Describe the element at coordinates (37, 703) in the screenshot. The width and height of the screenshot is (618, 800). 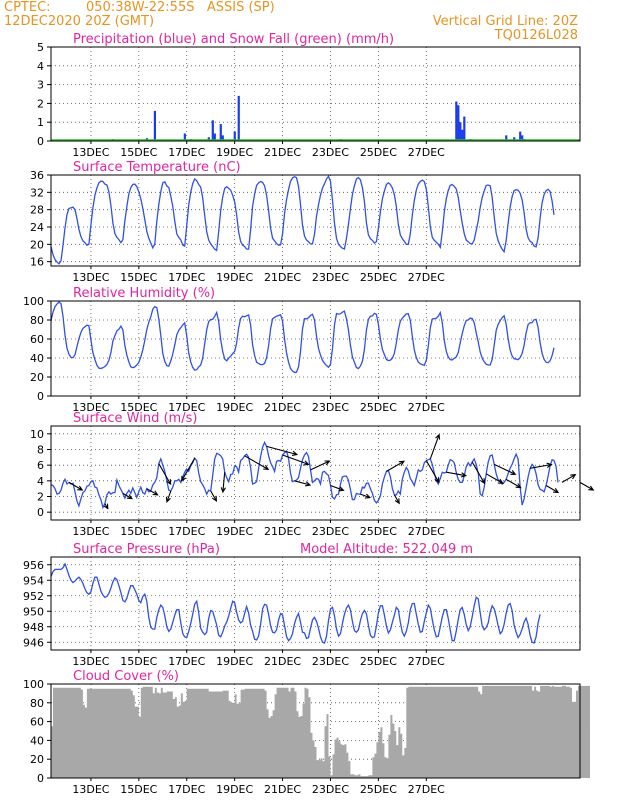
I see `y-tick-label: 80` at that location.